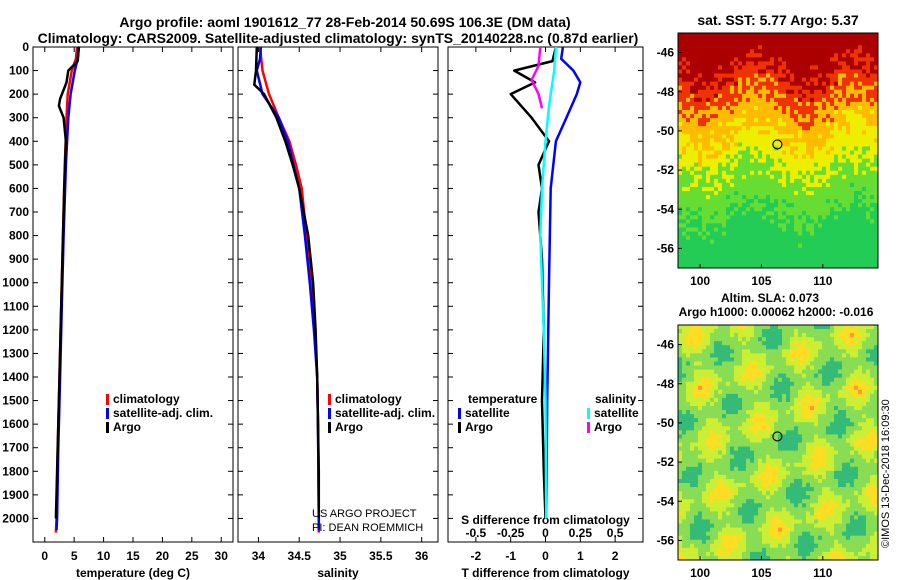 This screenshot has height=580, width=900. What do you see at coordinates (67, 282) in the screenshot?
I see `temperature-series-argo` at bounding box center [67, 282].